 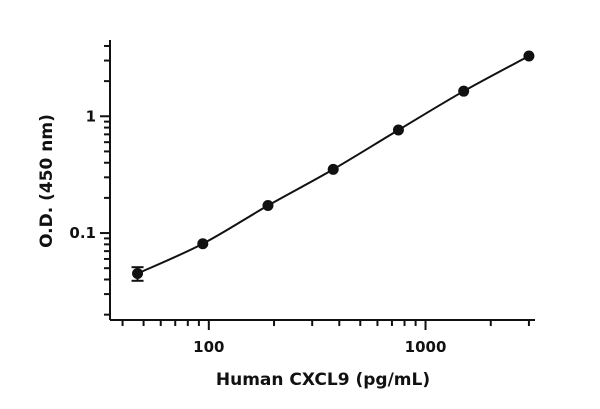 What do you see at coordinates (323, 380) in the screenshot?
I see `x-axis-title: Human CXCL9 (pg/mL)` at bounding box center [323, 380].